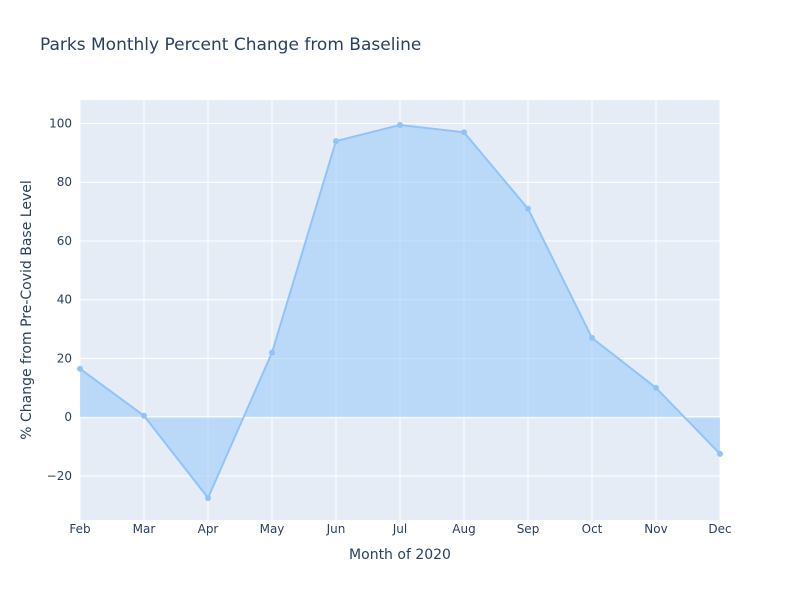 The width and height of the screenshot is (800, 604). Describe the element at coordinates (592, 529) in the screenshot. I see `x-tick-label: Oct` at that location.